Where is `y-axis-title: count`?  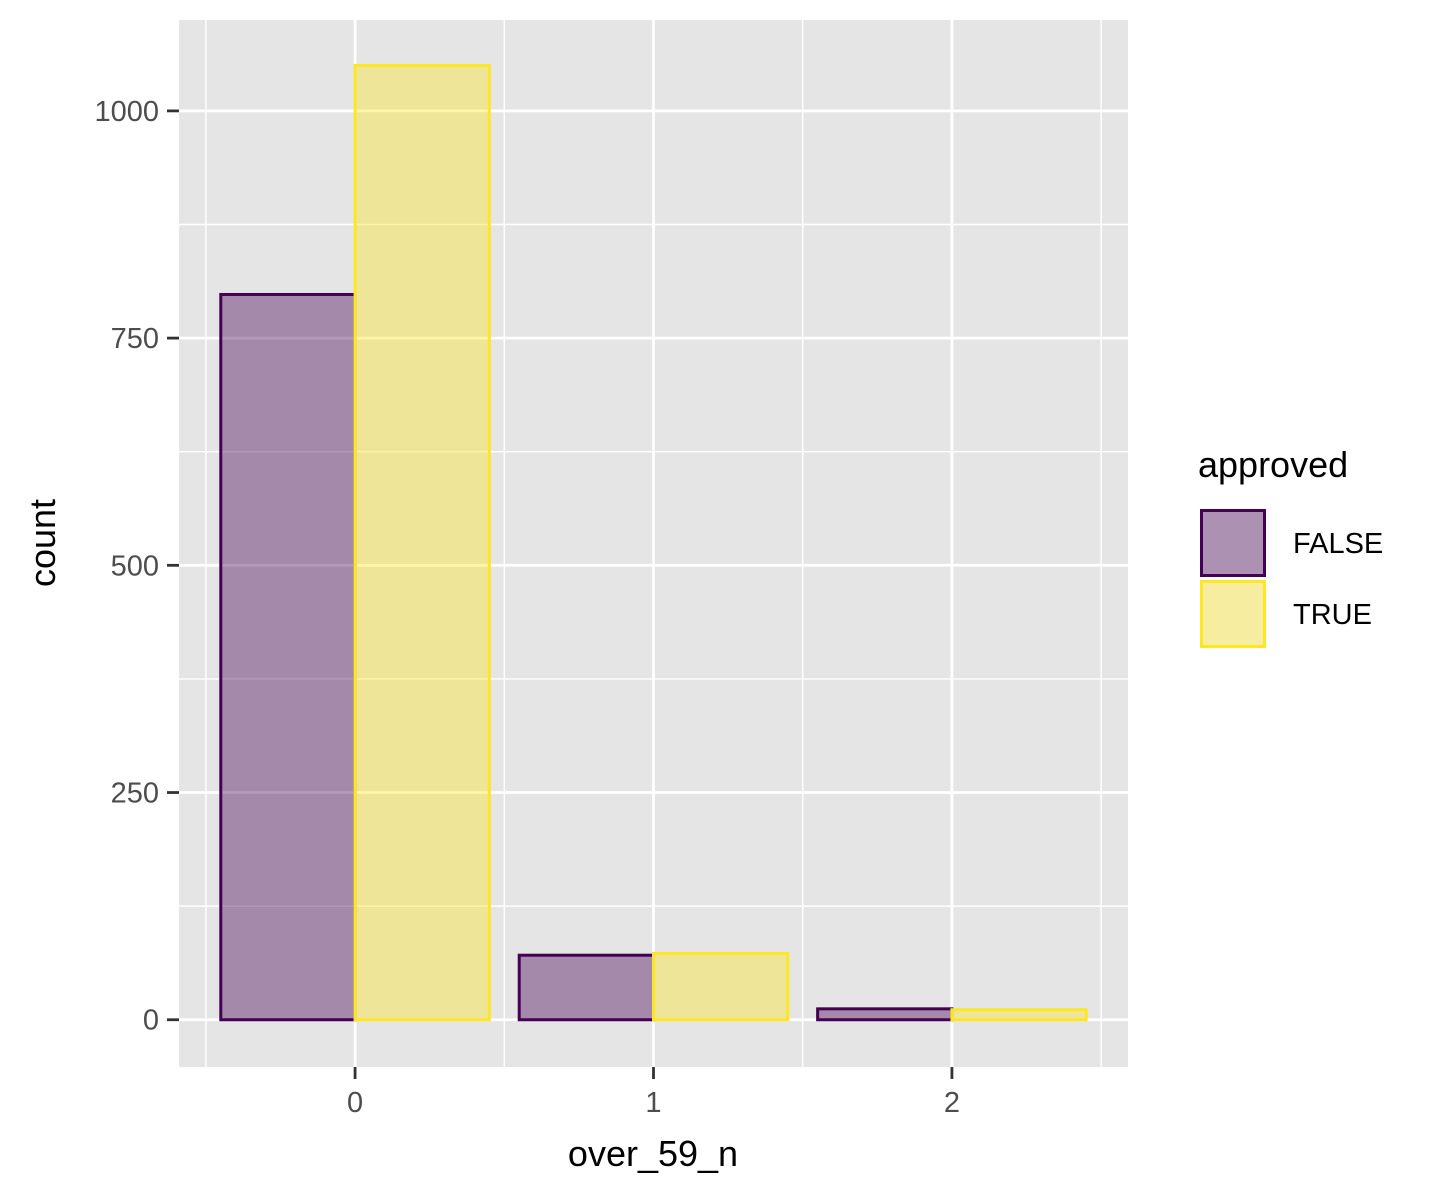 y-axis-title: count is located at coordinates (42, 543).